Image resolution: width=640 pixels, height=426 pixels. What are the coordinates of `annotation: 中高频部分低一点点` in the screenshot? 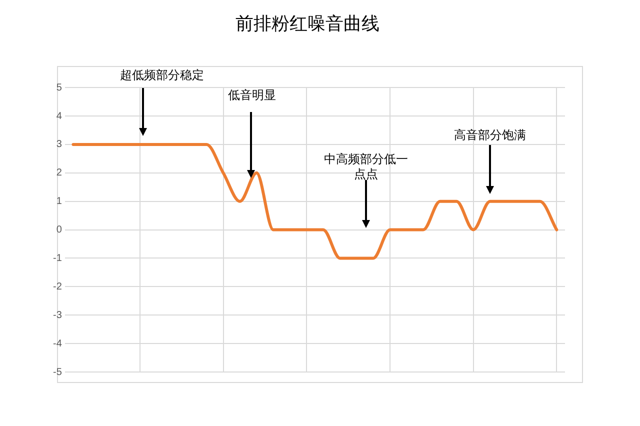 It's located at (366, 167).